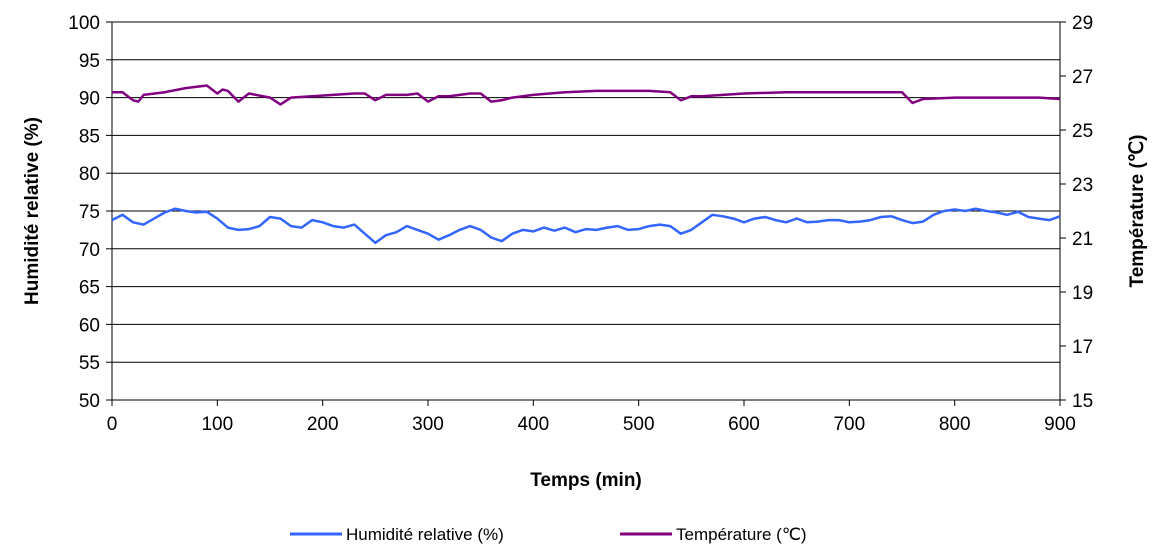  I want to click on y-left-tick-label: 55, so click(89, 363).